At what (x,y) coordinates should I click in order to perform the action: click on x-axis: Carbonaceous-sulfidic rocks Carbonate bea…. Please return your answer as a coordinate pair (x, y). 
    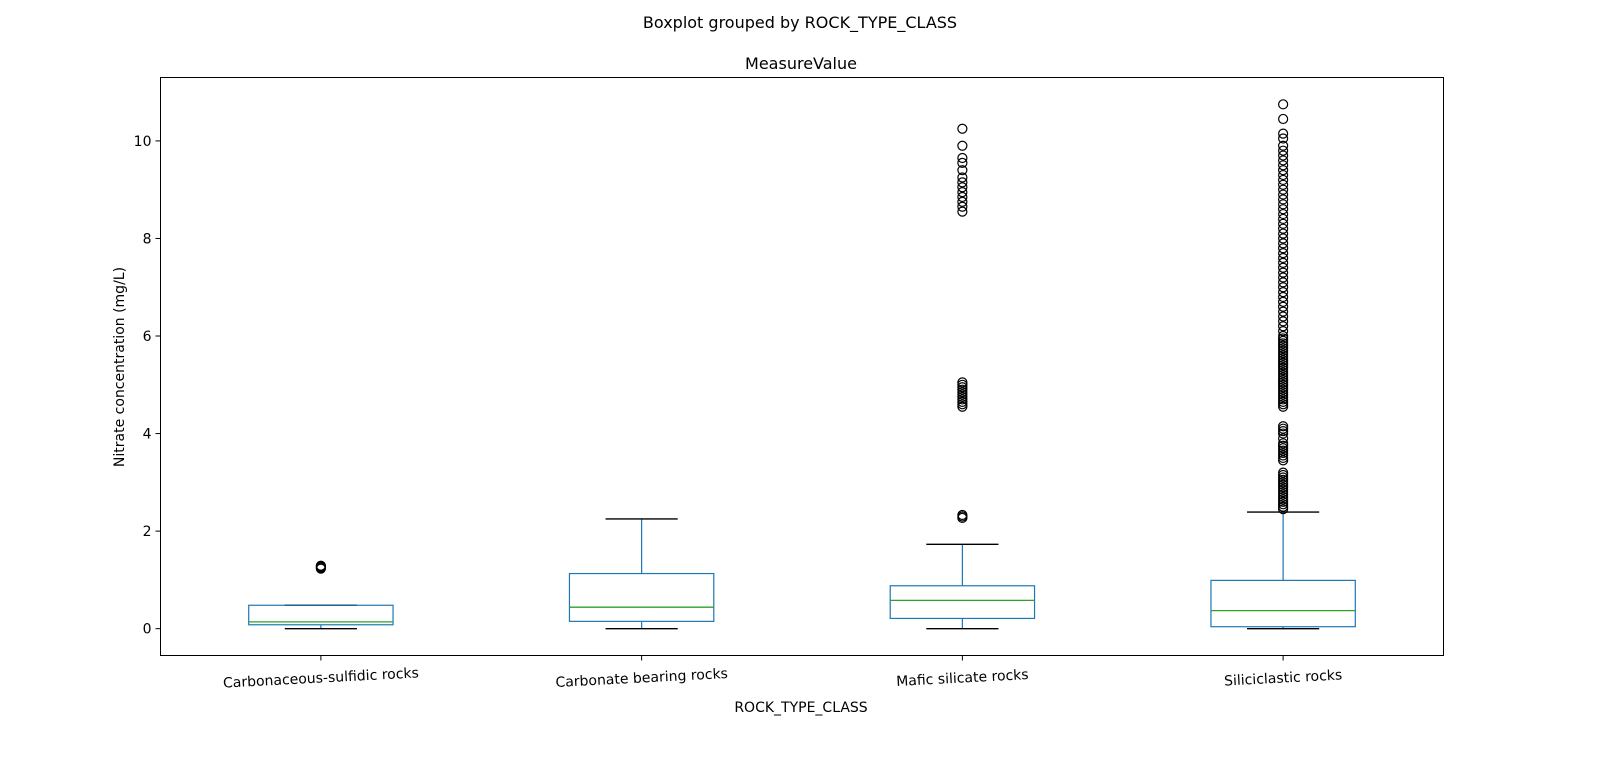
    Looking at the image, I should click on (783, 673).